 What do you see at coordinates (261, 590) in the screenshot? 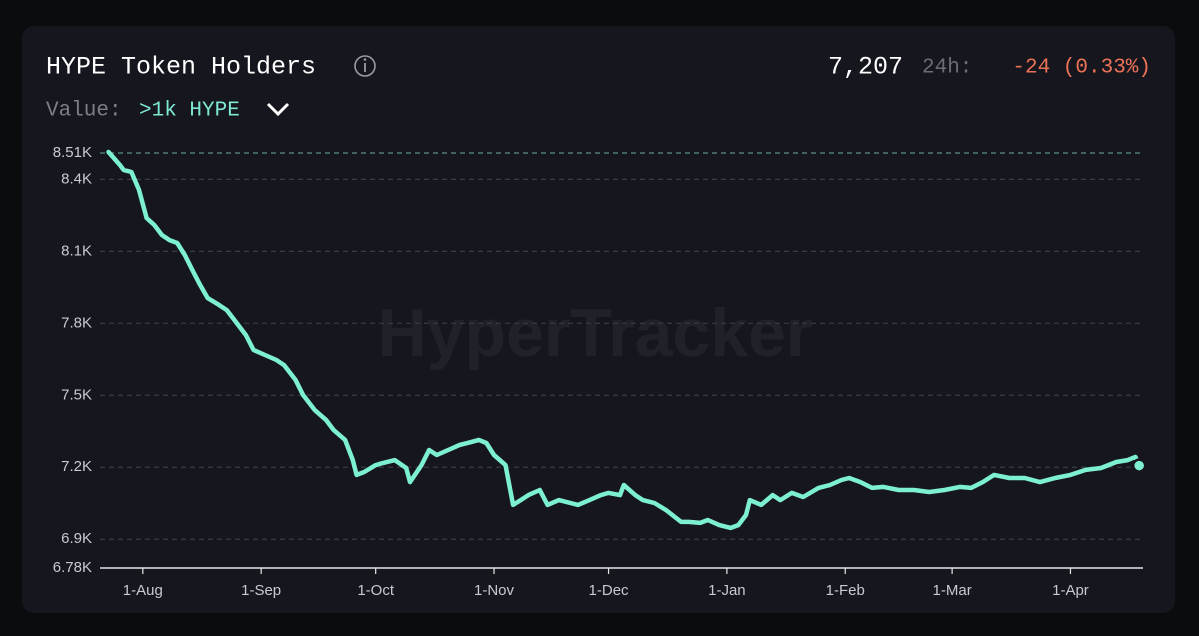
I see `x-tick-label: 1-Sep` at bounding box center [261, 590].